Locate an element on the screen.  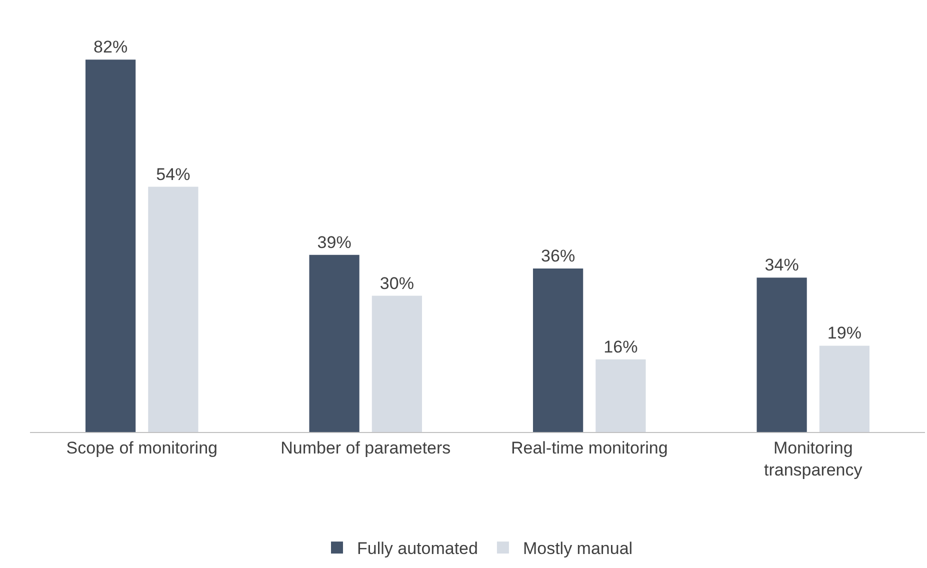
x-tick-label: Real-time monitoring is located at coordinates (589, 448).